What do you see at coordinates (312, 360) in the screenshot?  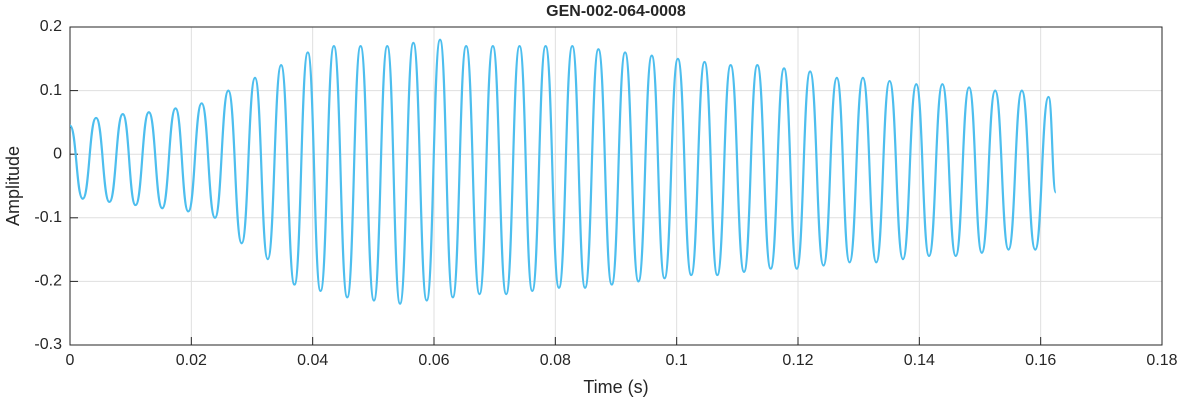 I see `x-tick-label: 0.04` at bounding box center [312, 360].